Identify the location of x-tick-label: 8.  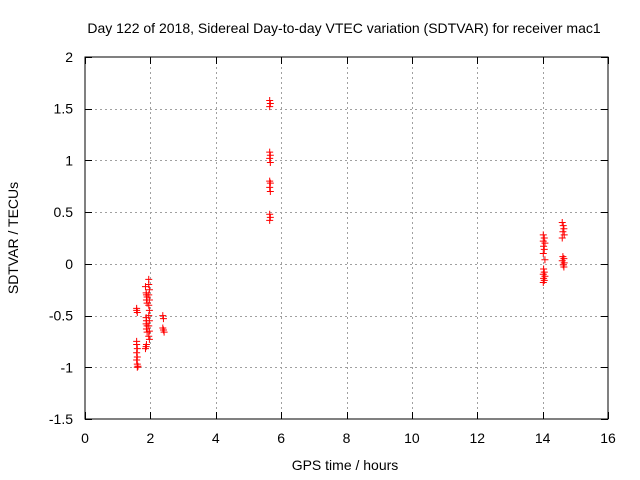
(347, 438).